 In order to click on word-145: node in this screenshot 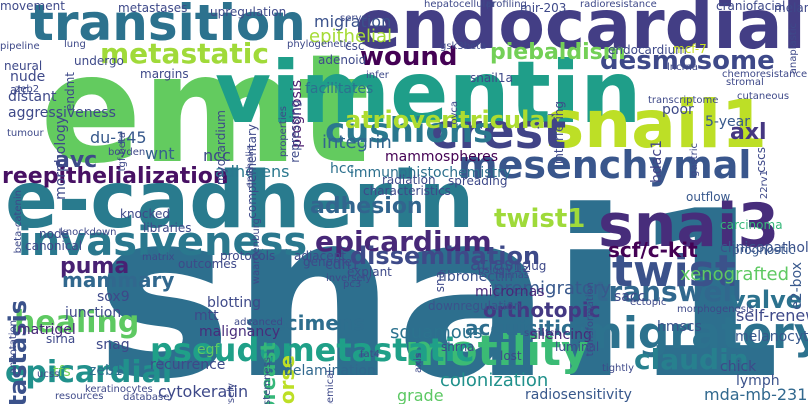, I will do `click(54, 234)`.